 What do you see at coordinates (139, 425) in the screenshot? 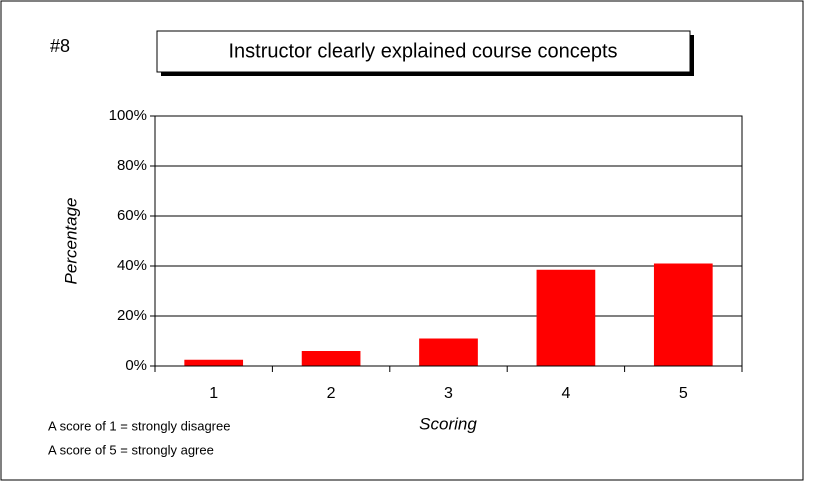
I see `note: A score of 1 = strongly disagree` at bounding box center [139, 425].